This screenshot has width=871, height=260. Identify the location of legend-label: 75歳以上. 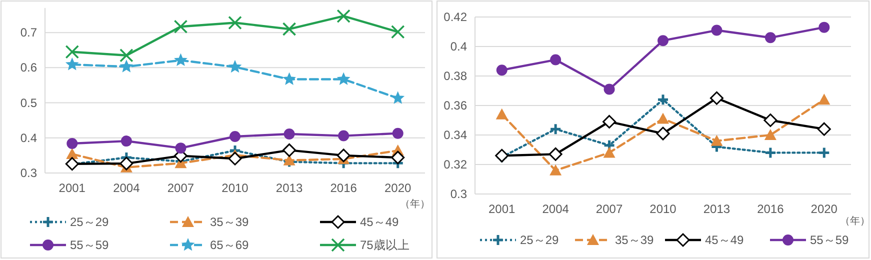
(385, 245).